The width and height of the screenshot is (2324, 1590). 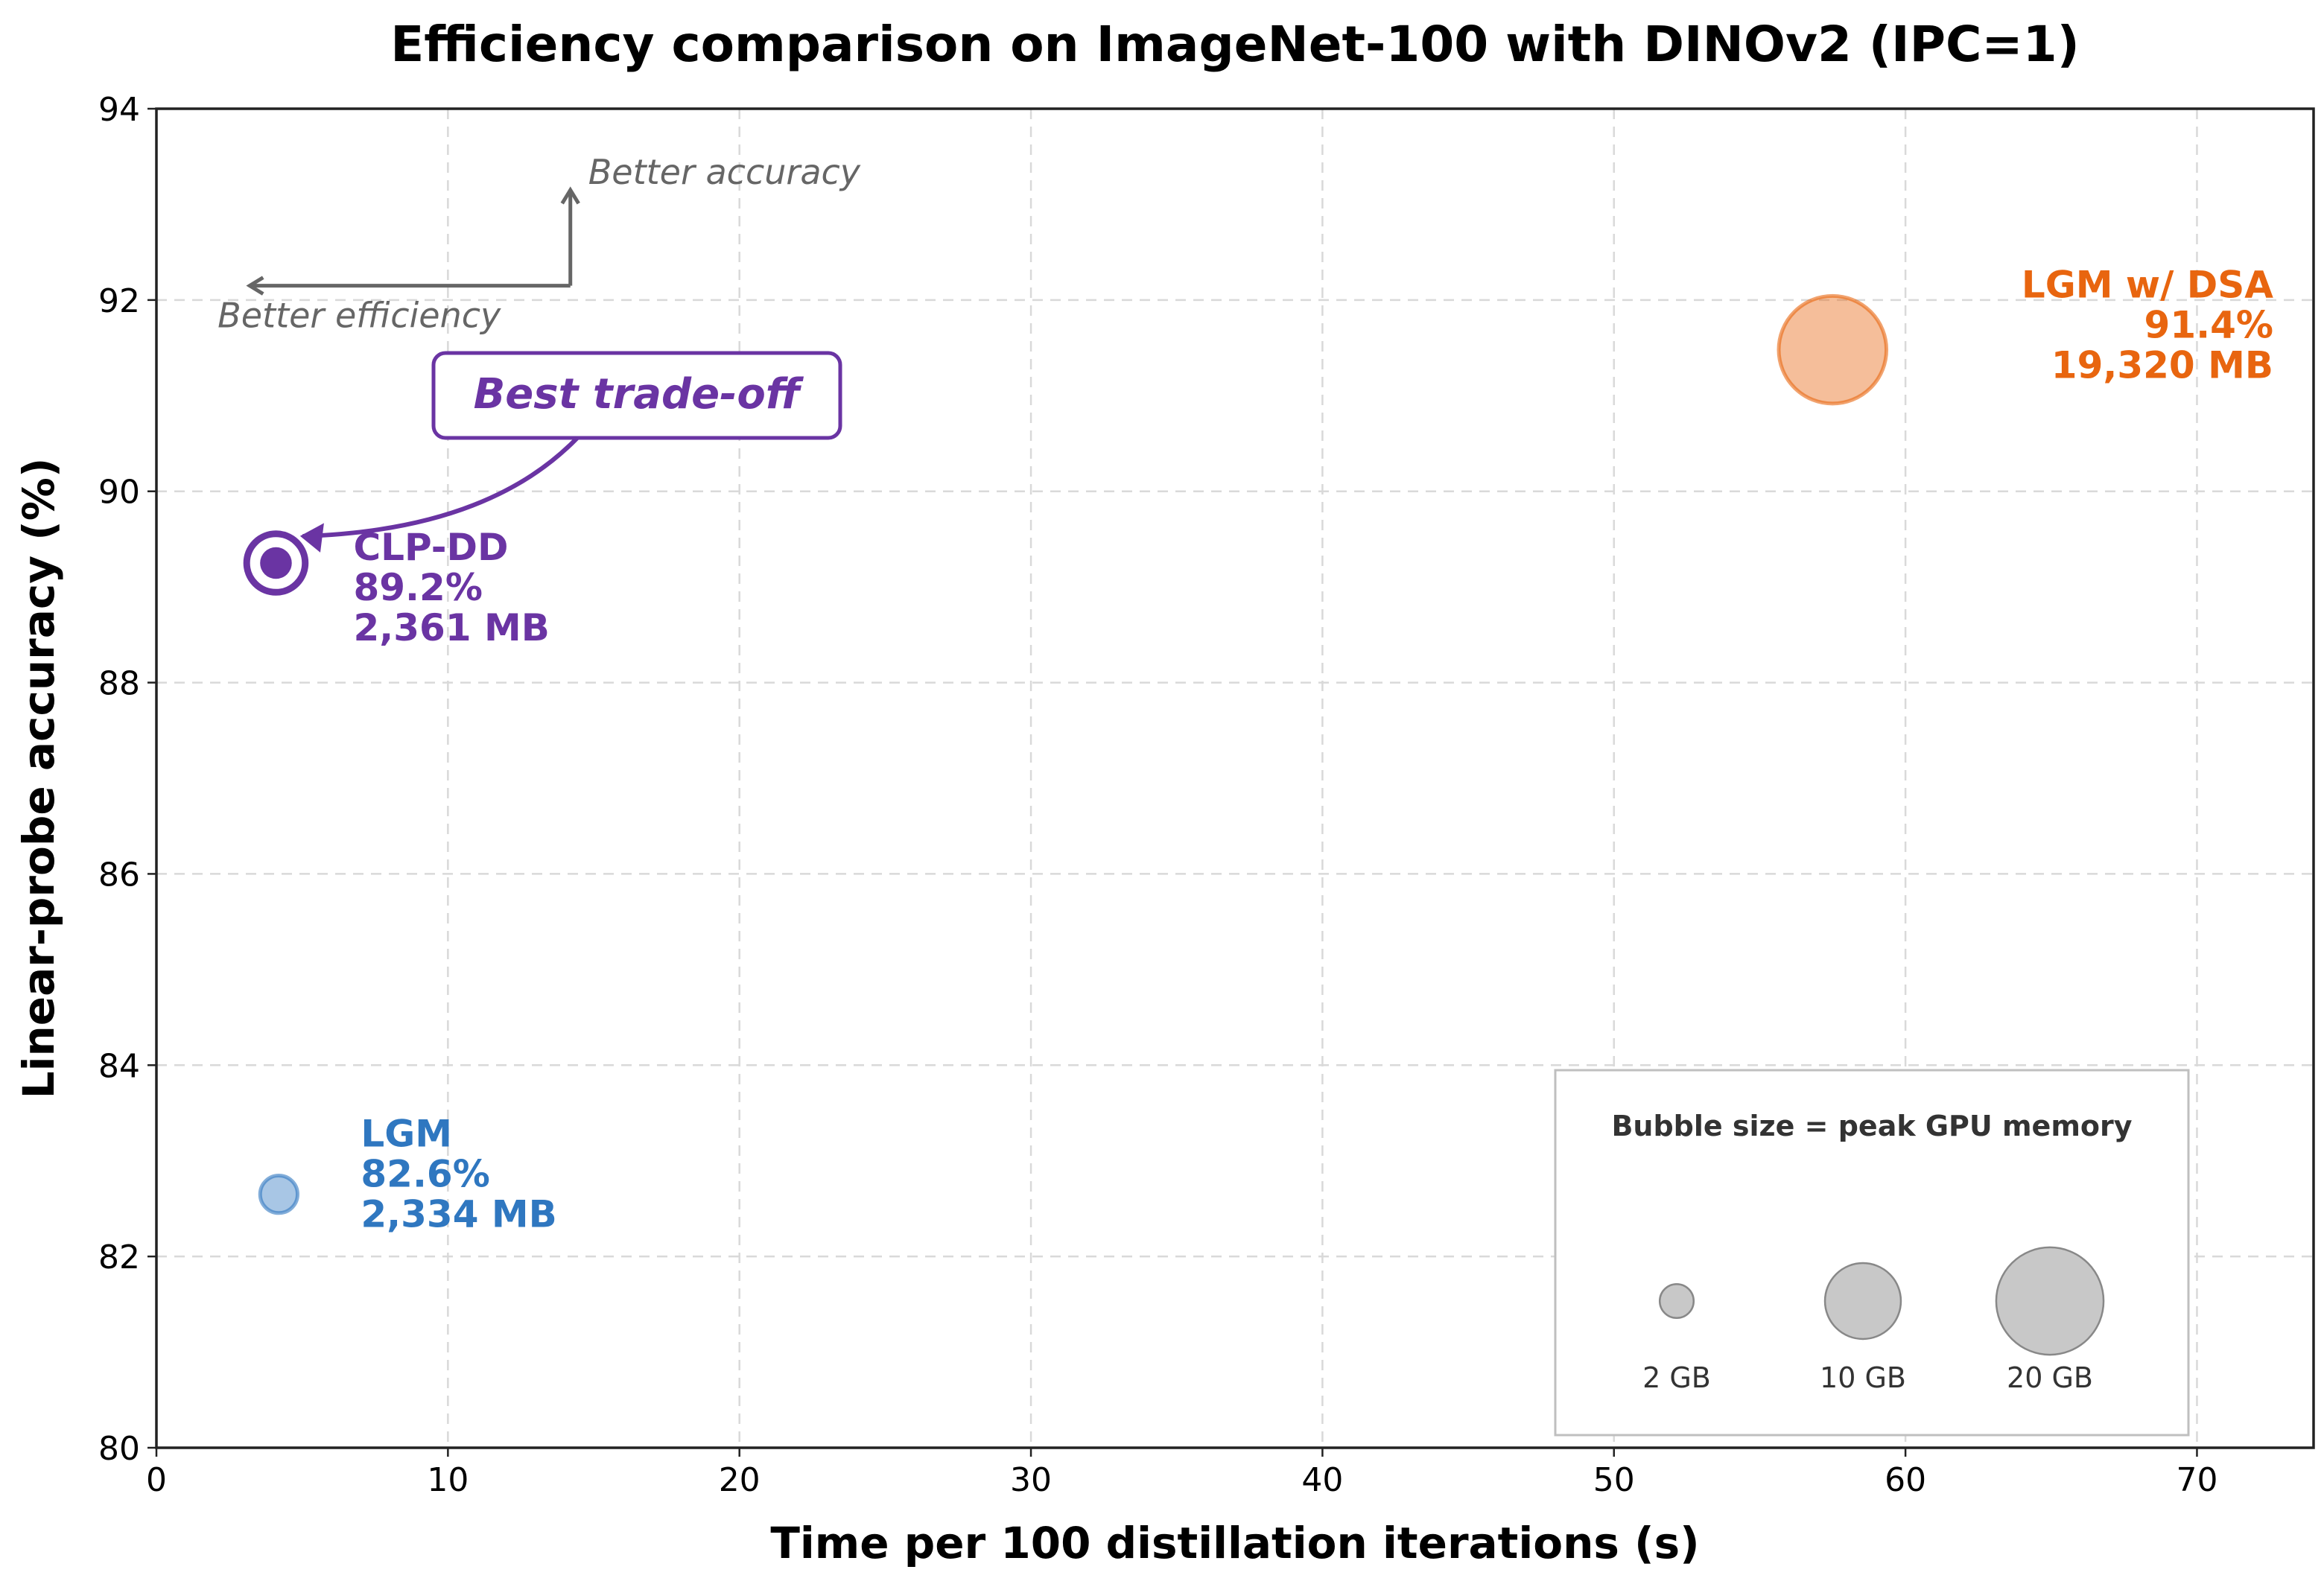 I want to click on x-axis-label: Time per 100 distillation iterations (s), so click(x=1234, y=1543).